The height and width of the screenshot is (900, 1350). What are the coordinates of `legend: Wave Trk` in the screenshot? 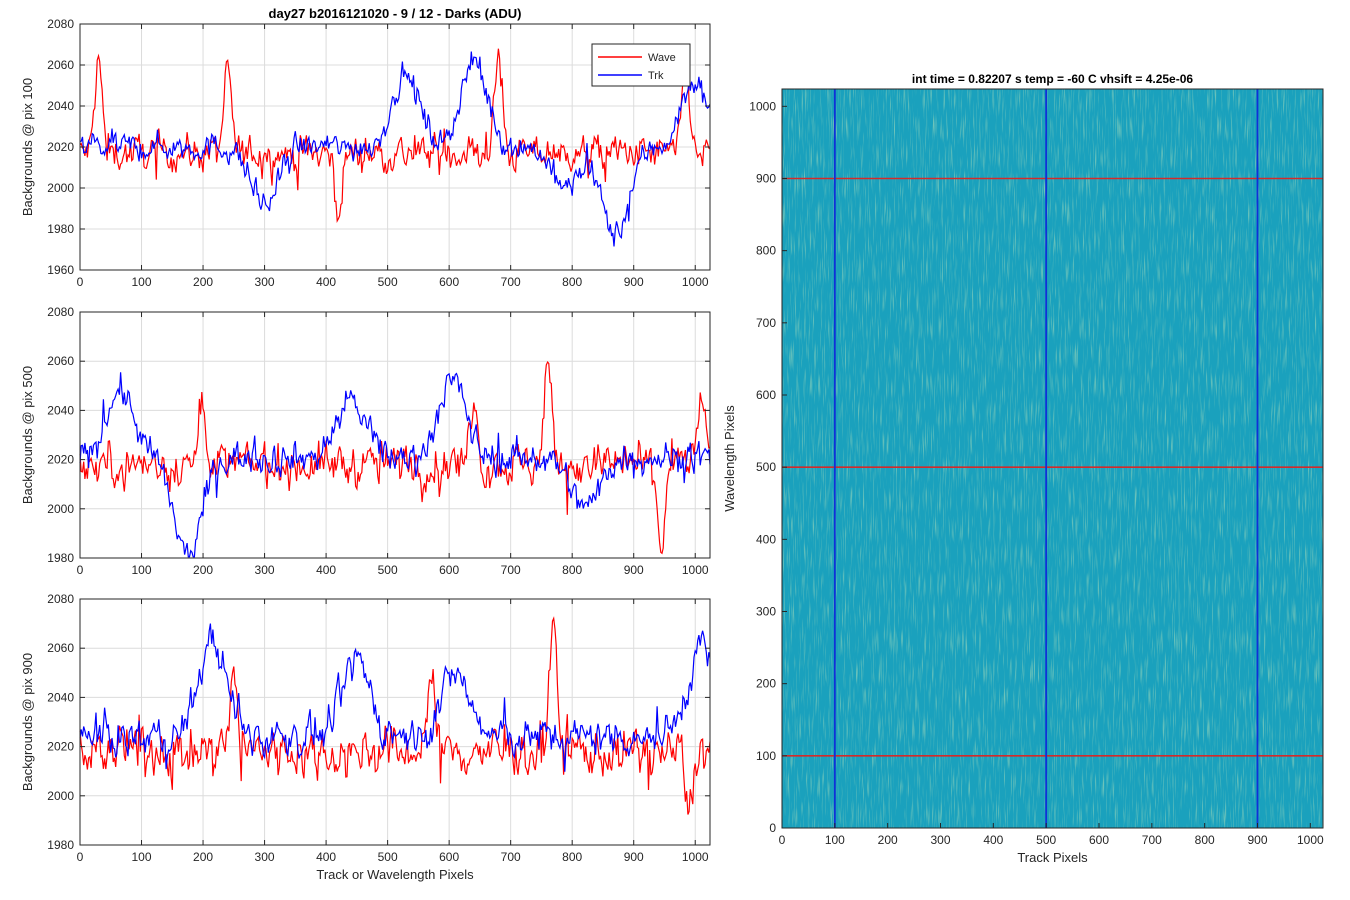 It's located at (641, 65).